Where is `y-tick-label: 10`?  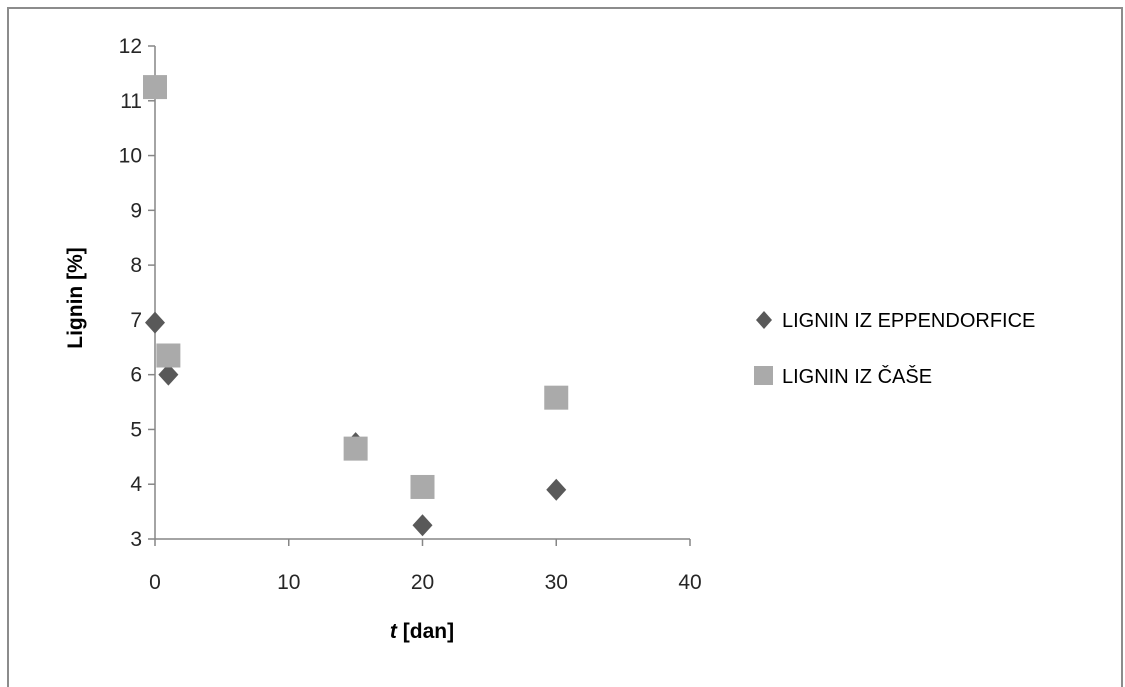 y-tick-label: 10 is located at coordinates (130, 156).